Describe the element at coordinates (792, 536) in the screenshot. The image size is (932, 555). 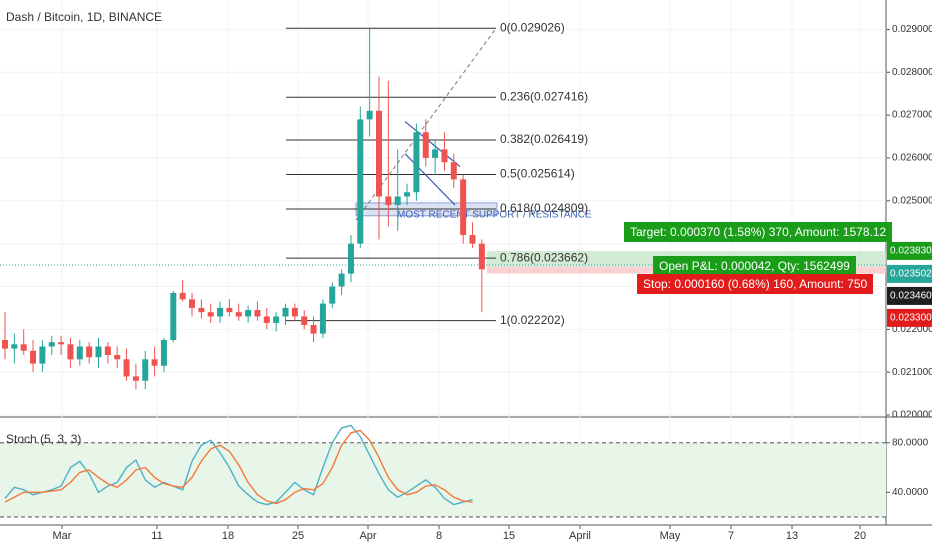
I see `time-axis-label: 13` at that location.